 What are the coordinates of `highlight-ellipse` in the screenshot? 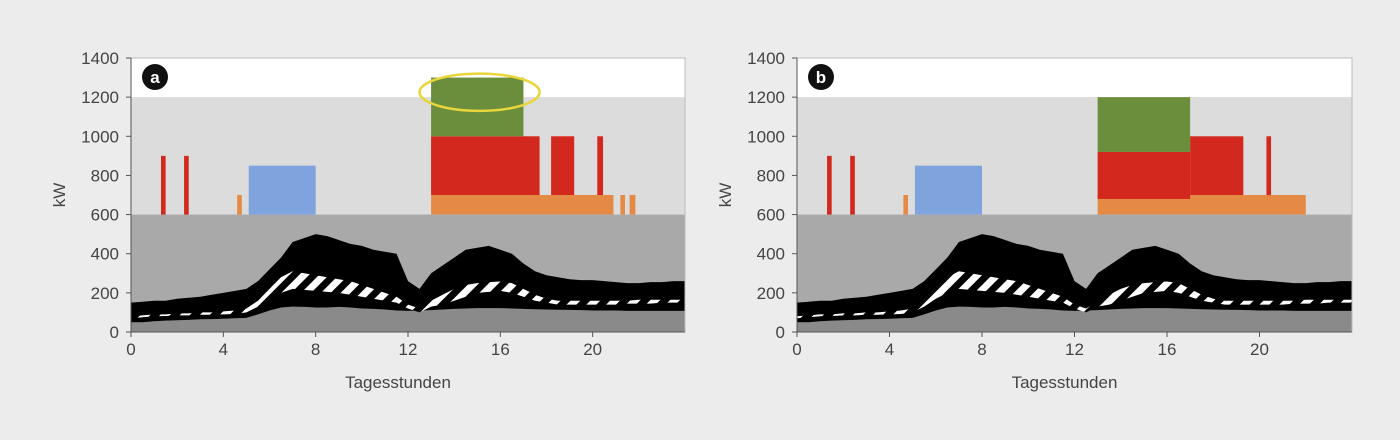 It's located at (479, 92).